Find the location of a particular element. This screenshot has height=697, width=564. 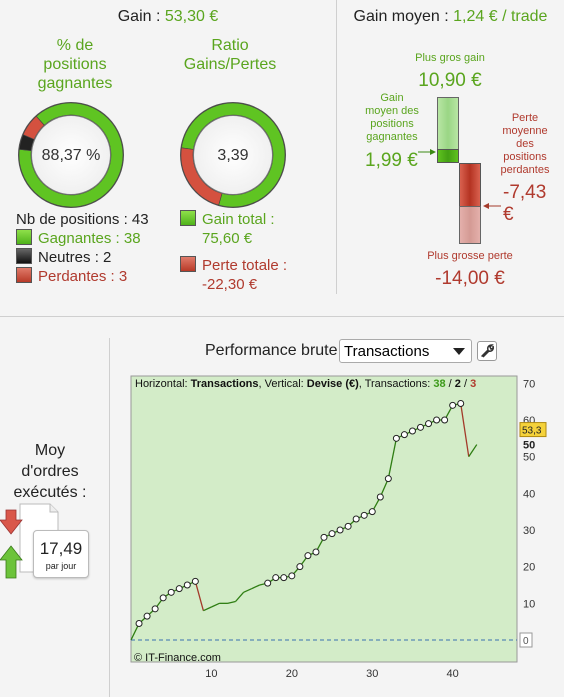

last-value-label: 53,3 is located at coordinates (532, 431).